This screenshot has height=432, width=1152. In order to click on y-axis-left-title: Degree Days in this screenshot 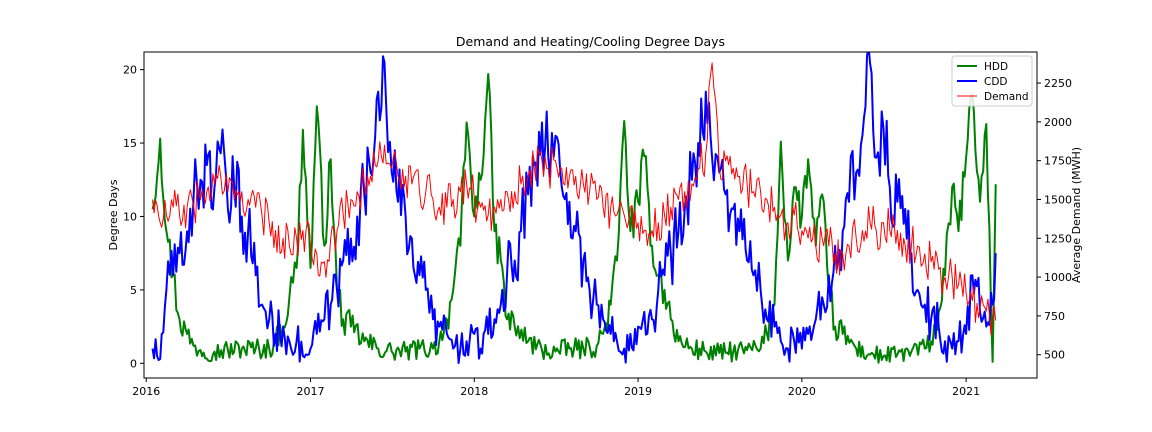, I will do `click(113, 214)`.